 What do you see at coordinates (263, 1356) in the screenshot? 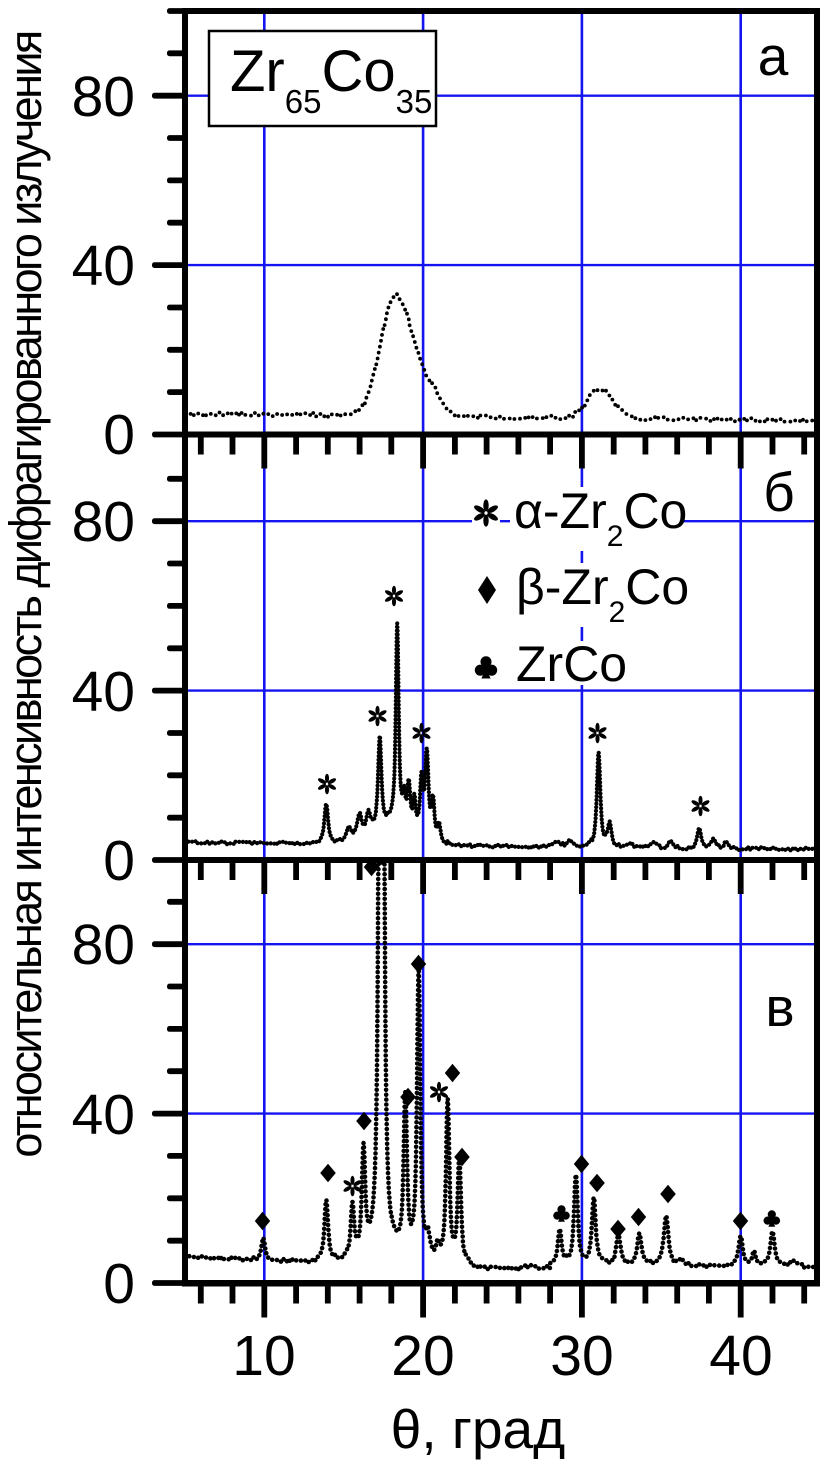
I see `svg-text: 10` at bounding box center [263, 1356].